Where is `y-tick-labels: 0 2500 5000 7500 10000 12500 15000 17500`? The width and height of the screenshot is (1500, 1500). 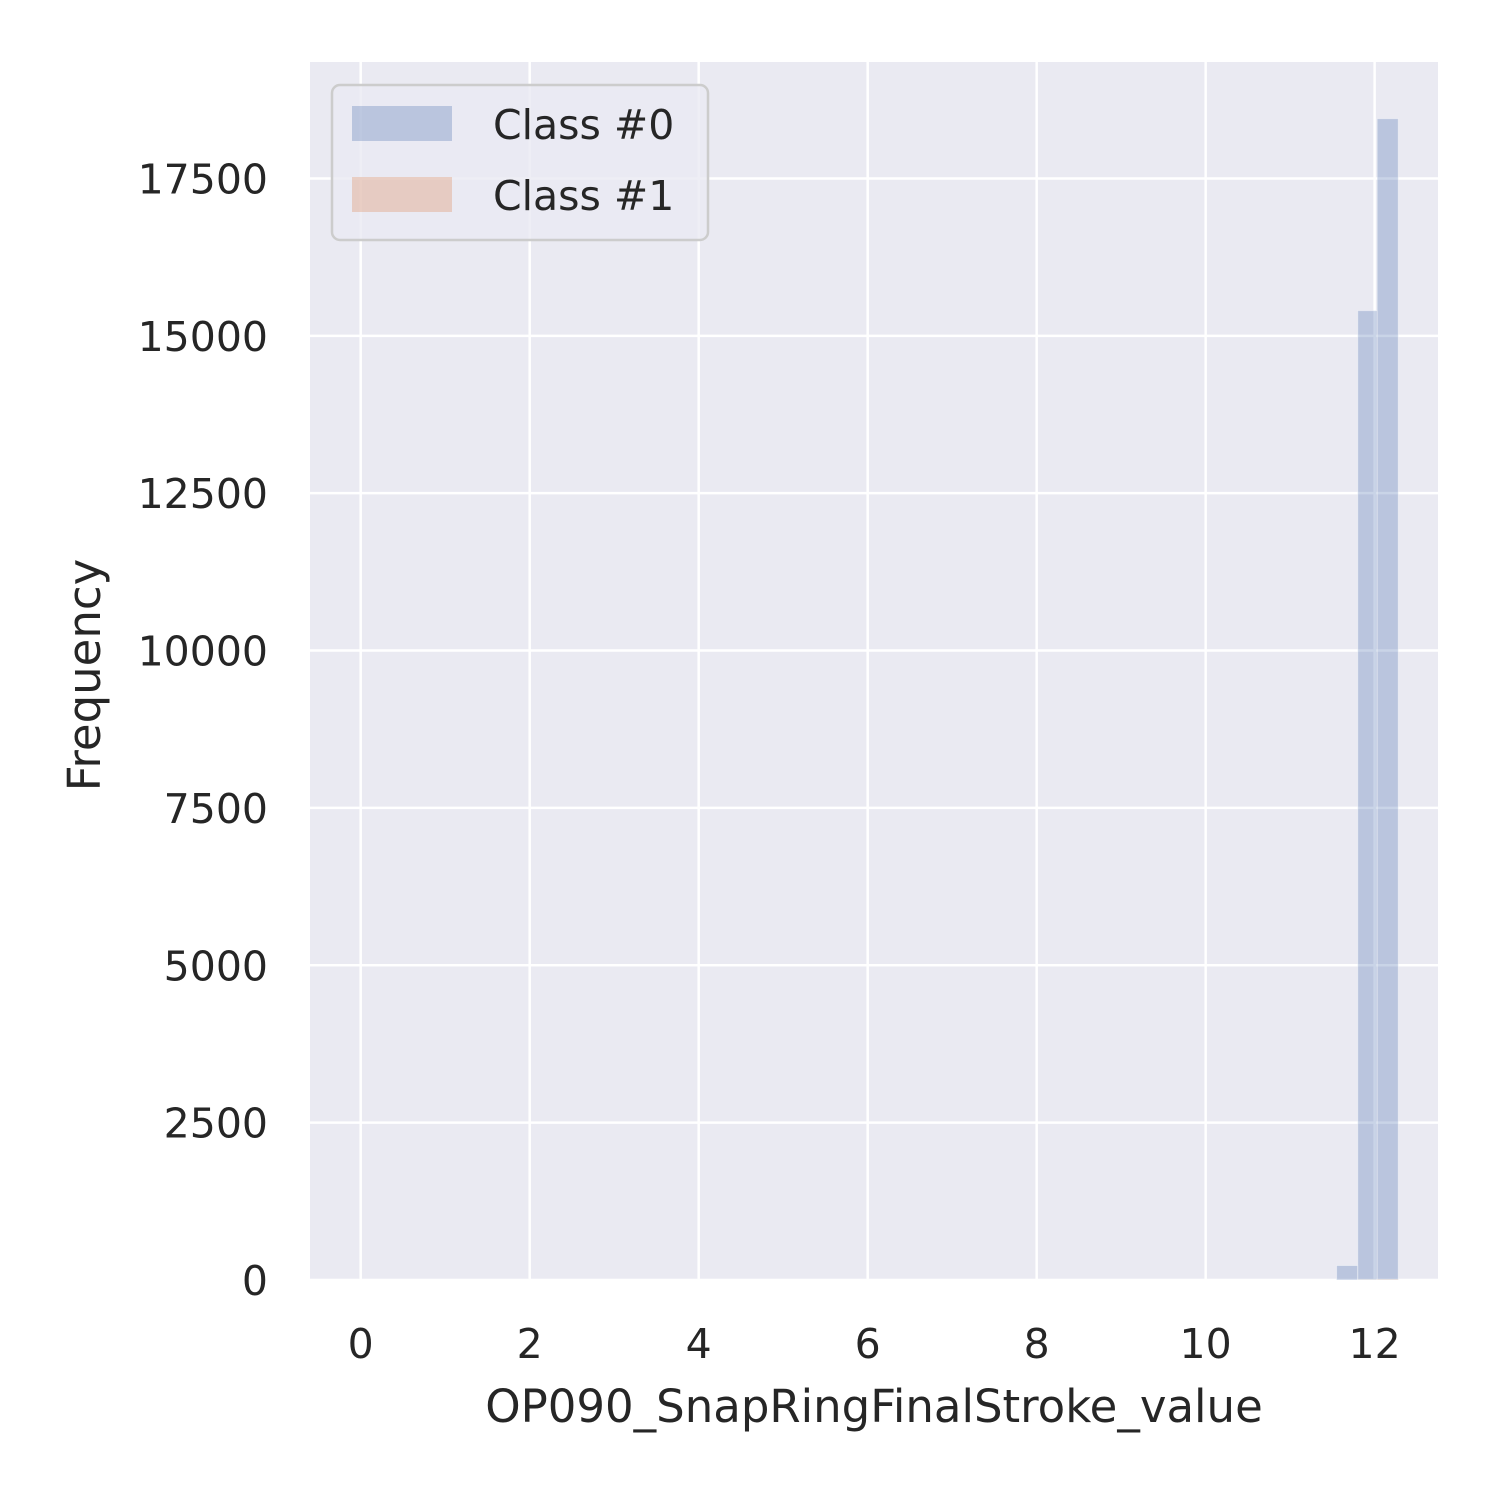 y-tick-labels: 0 2500 5000 7500 10000 12500 15000 17500 is located at coordinates (203, 730).